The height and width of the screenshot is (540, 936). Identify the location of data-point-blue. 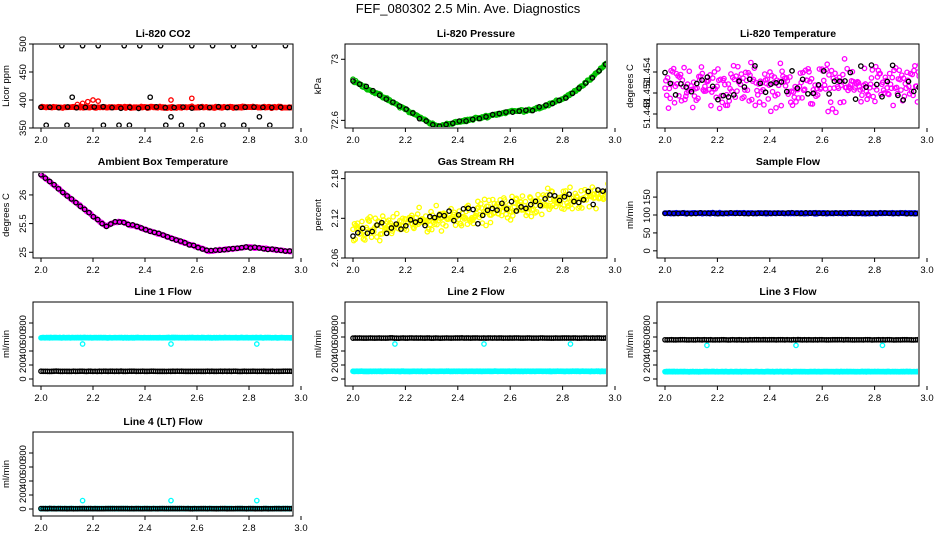
(917, 213).